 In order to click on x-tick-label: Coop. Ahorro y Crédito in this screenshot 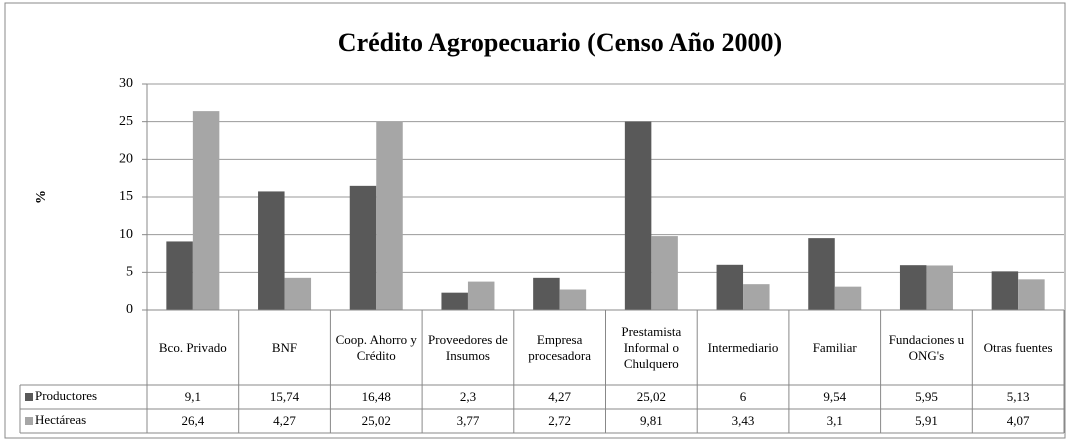, I will do `click(376, 347)`.